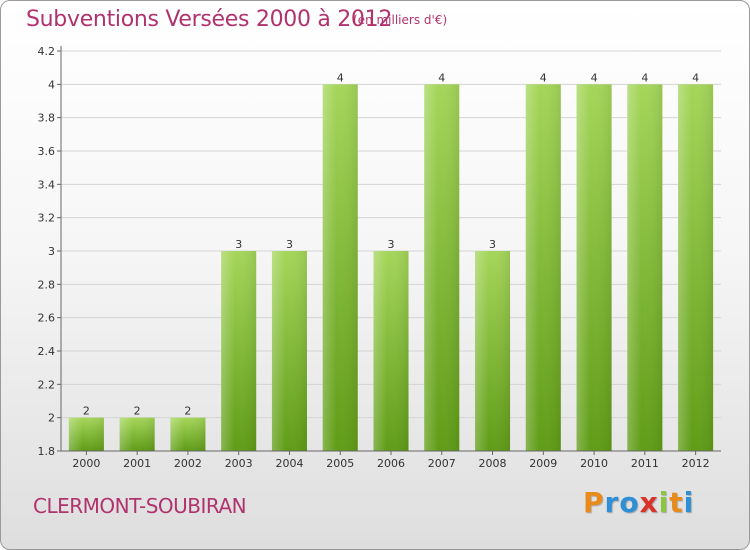 This screenshot has height=550, width=750. I want to click on x-tick-label: 2010, so click(594, 463).